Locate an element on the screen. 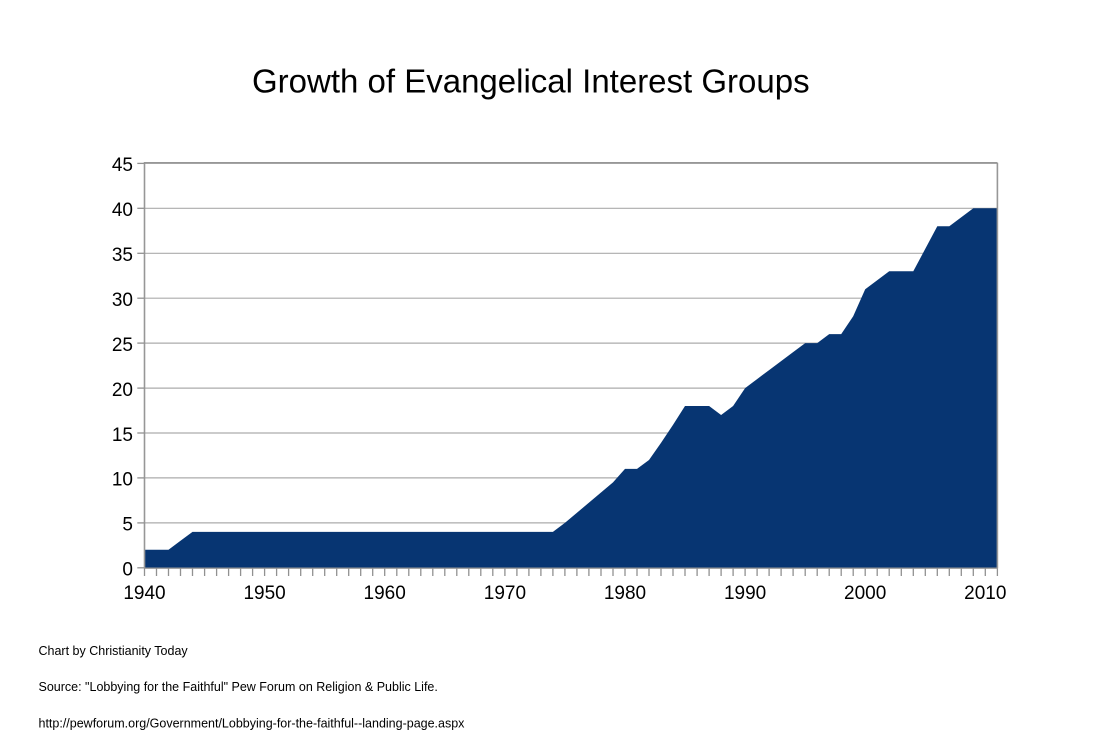  svg-text: 35 is located at coordinates (122, 255).